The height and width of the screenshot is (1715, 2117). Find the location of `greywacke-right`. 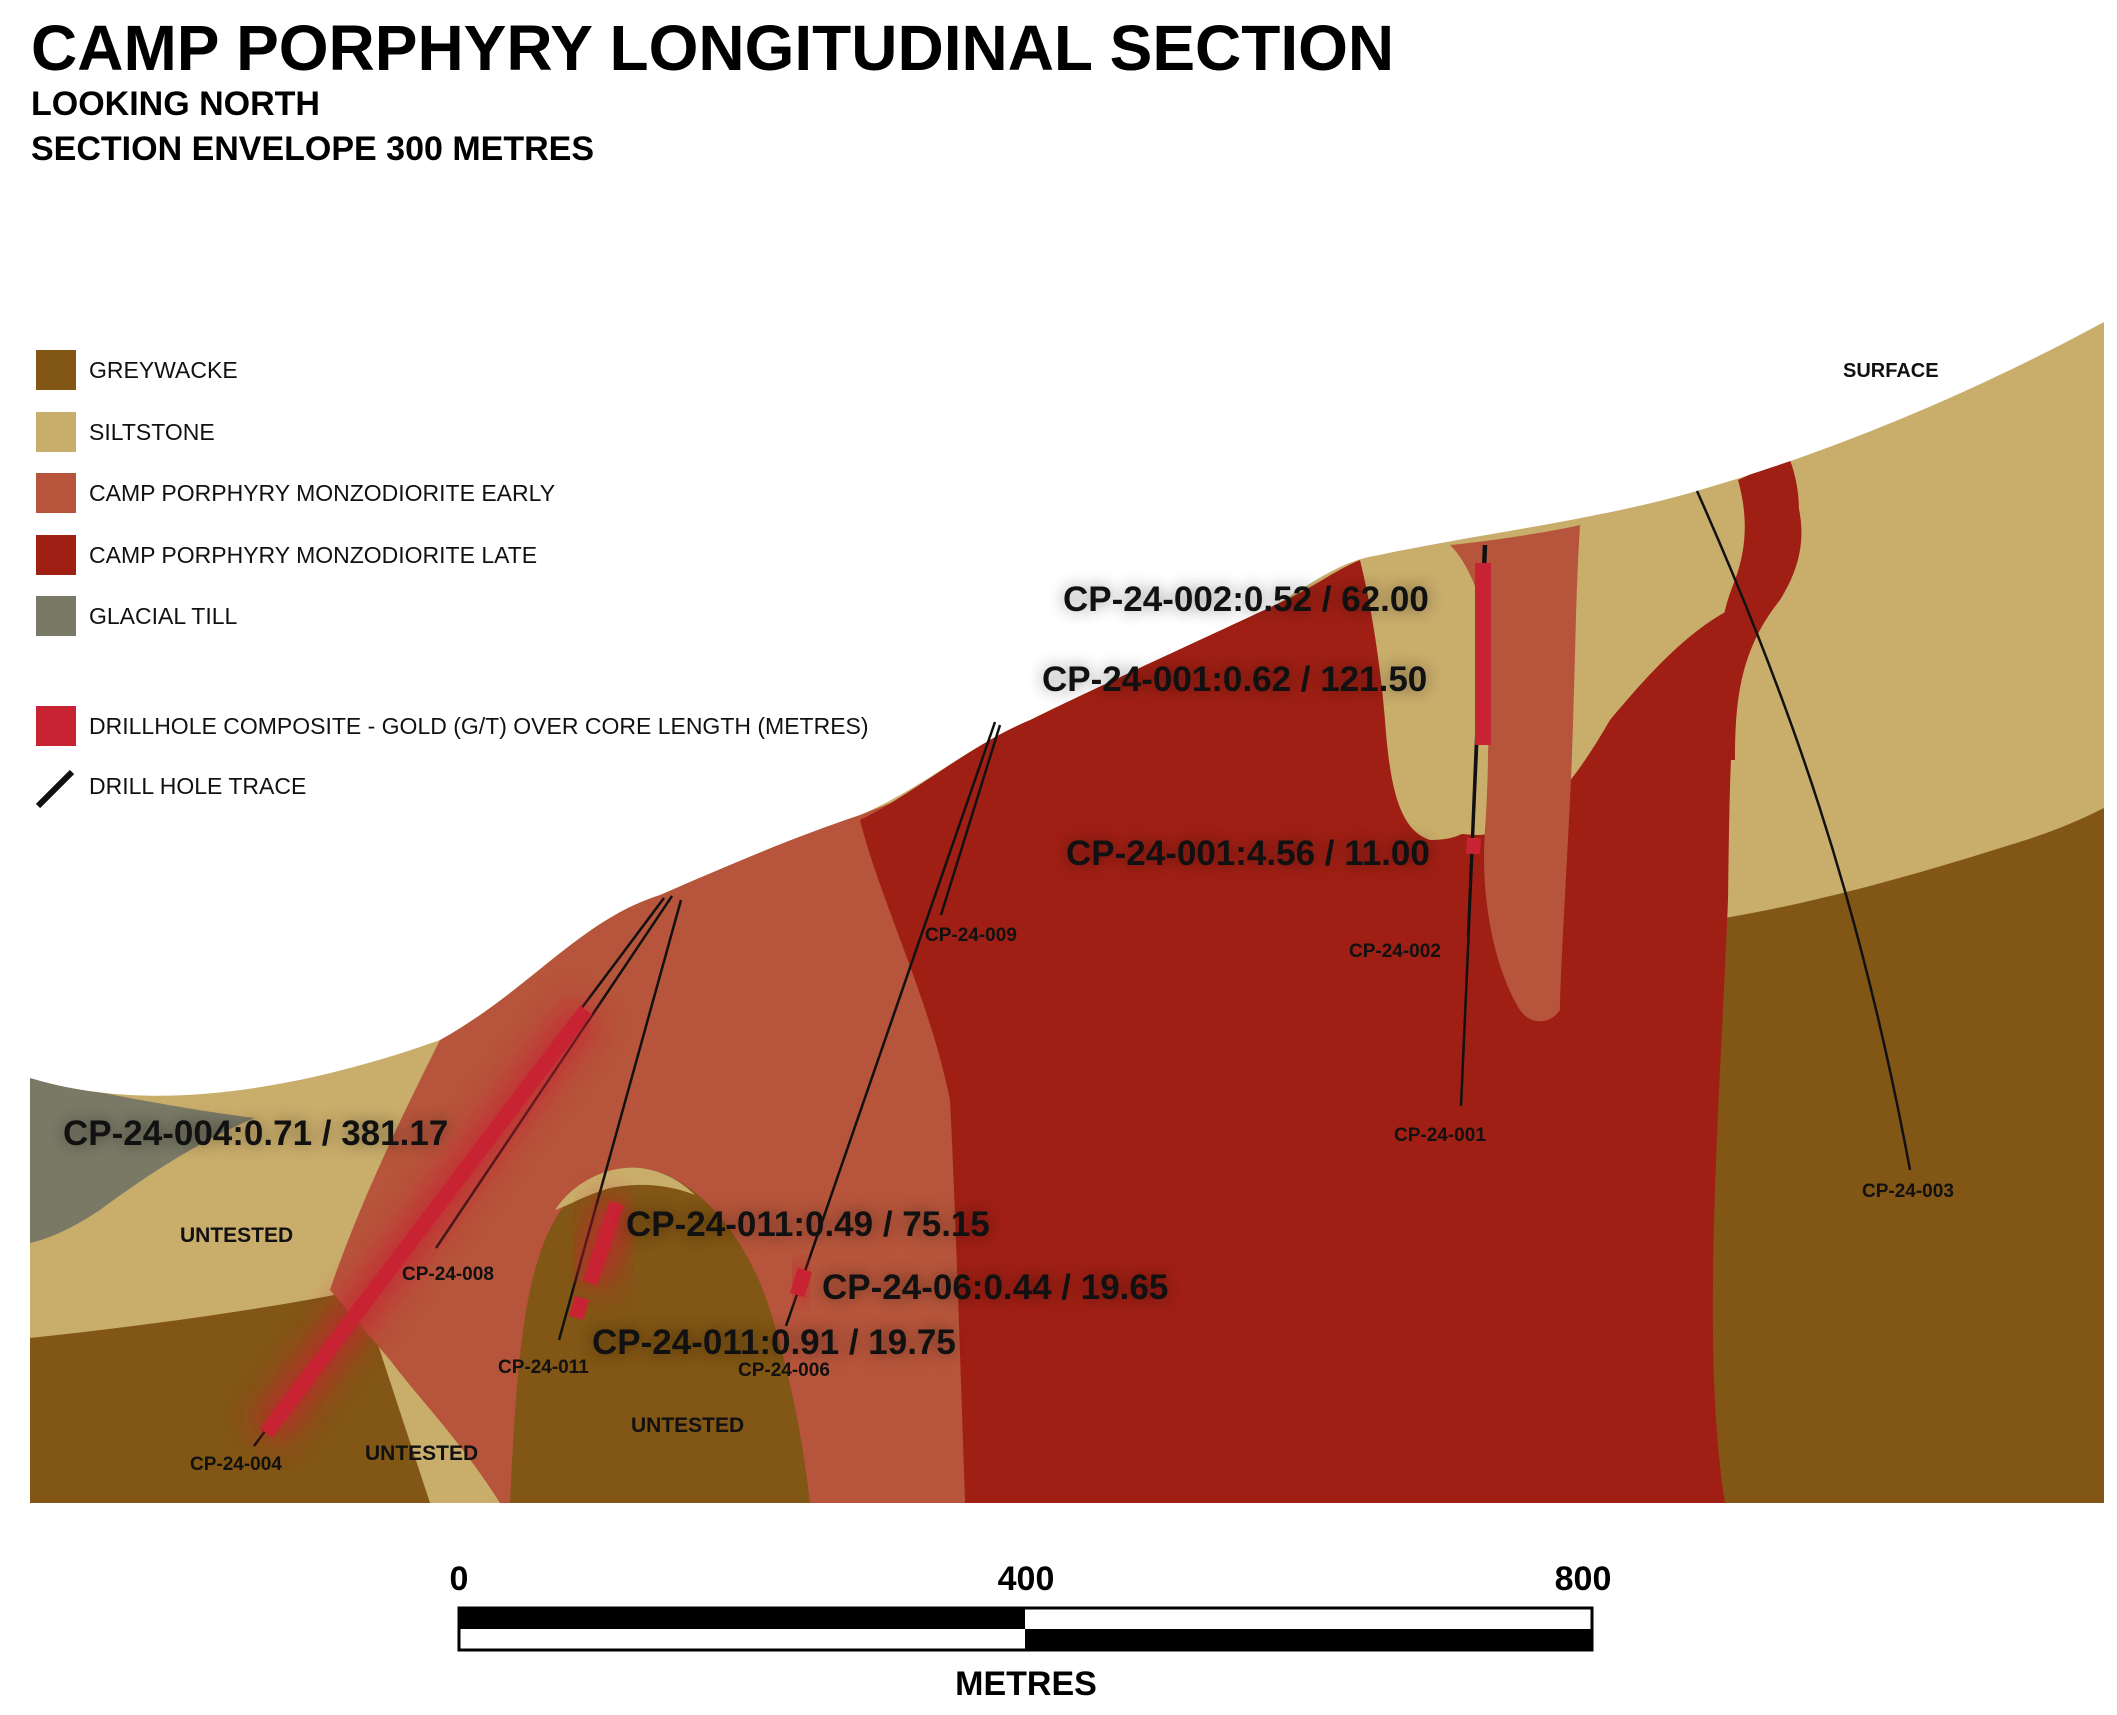

greywacke-right is located at coordinates (1902, 1155).